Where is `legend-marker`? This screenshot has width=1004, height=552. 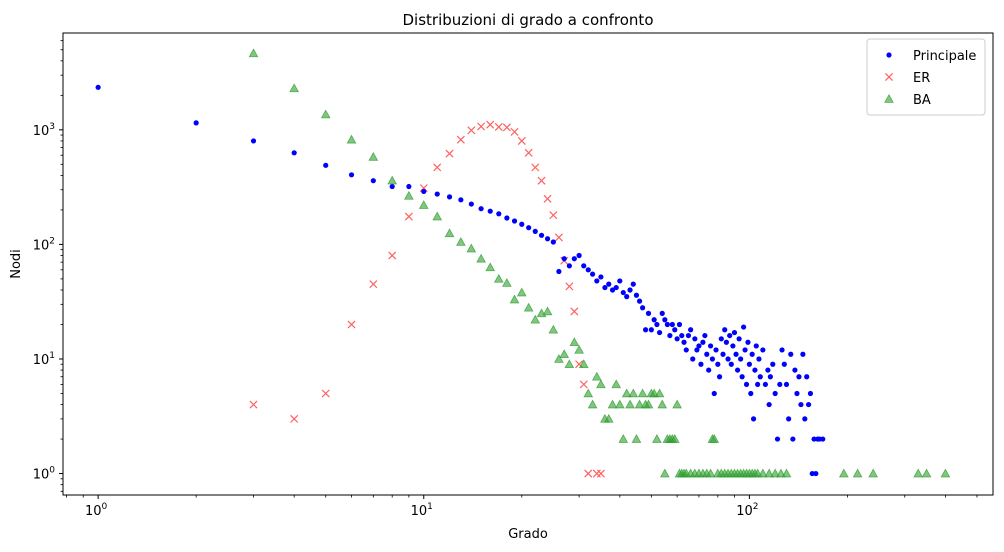
legend-marker is located at coordinates (889, 98).